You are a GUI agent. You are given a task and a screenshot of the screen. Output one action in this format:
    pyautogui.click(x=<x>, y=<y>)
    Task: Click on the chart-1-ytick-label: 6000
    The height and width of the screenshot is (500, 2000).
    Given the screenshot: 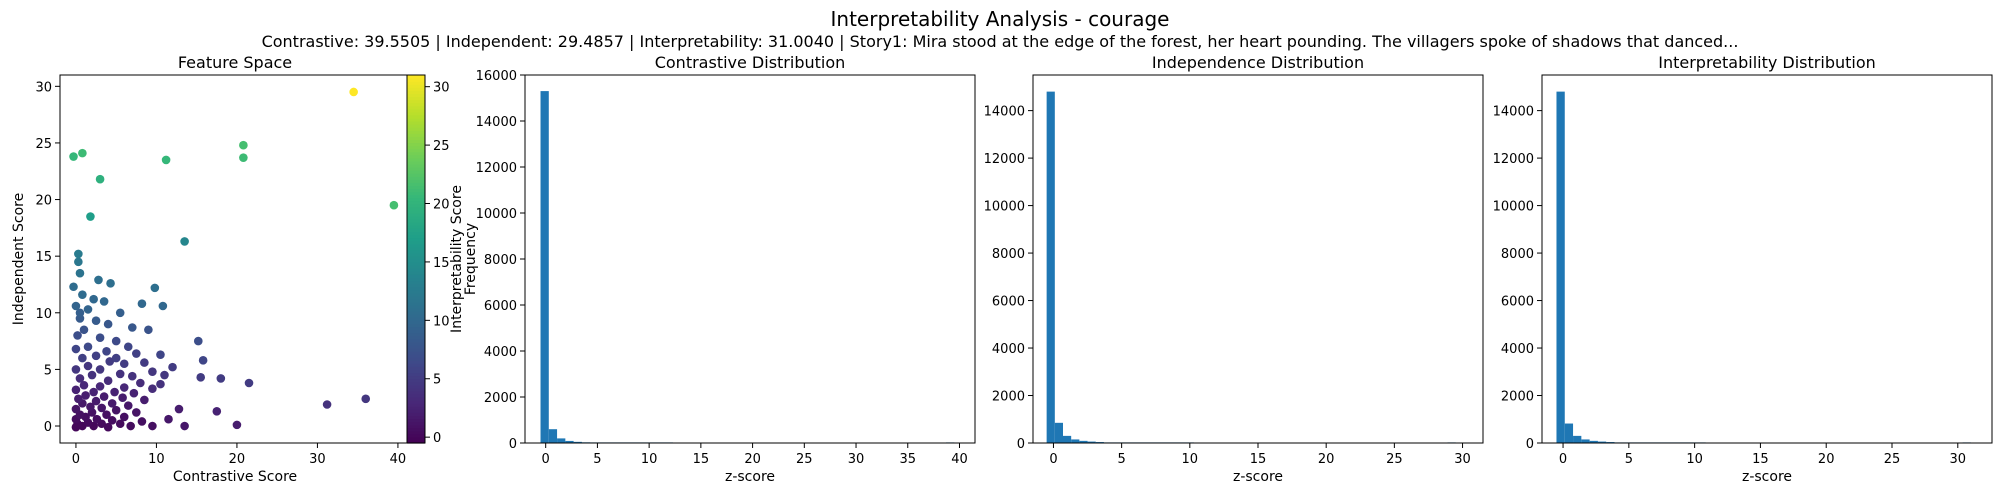 What is the action you would take?
    pyautogui.click(x=500, y=306)
    